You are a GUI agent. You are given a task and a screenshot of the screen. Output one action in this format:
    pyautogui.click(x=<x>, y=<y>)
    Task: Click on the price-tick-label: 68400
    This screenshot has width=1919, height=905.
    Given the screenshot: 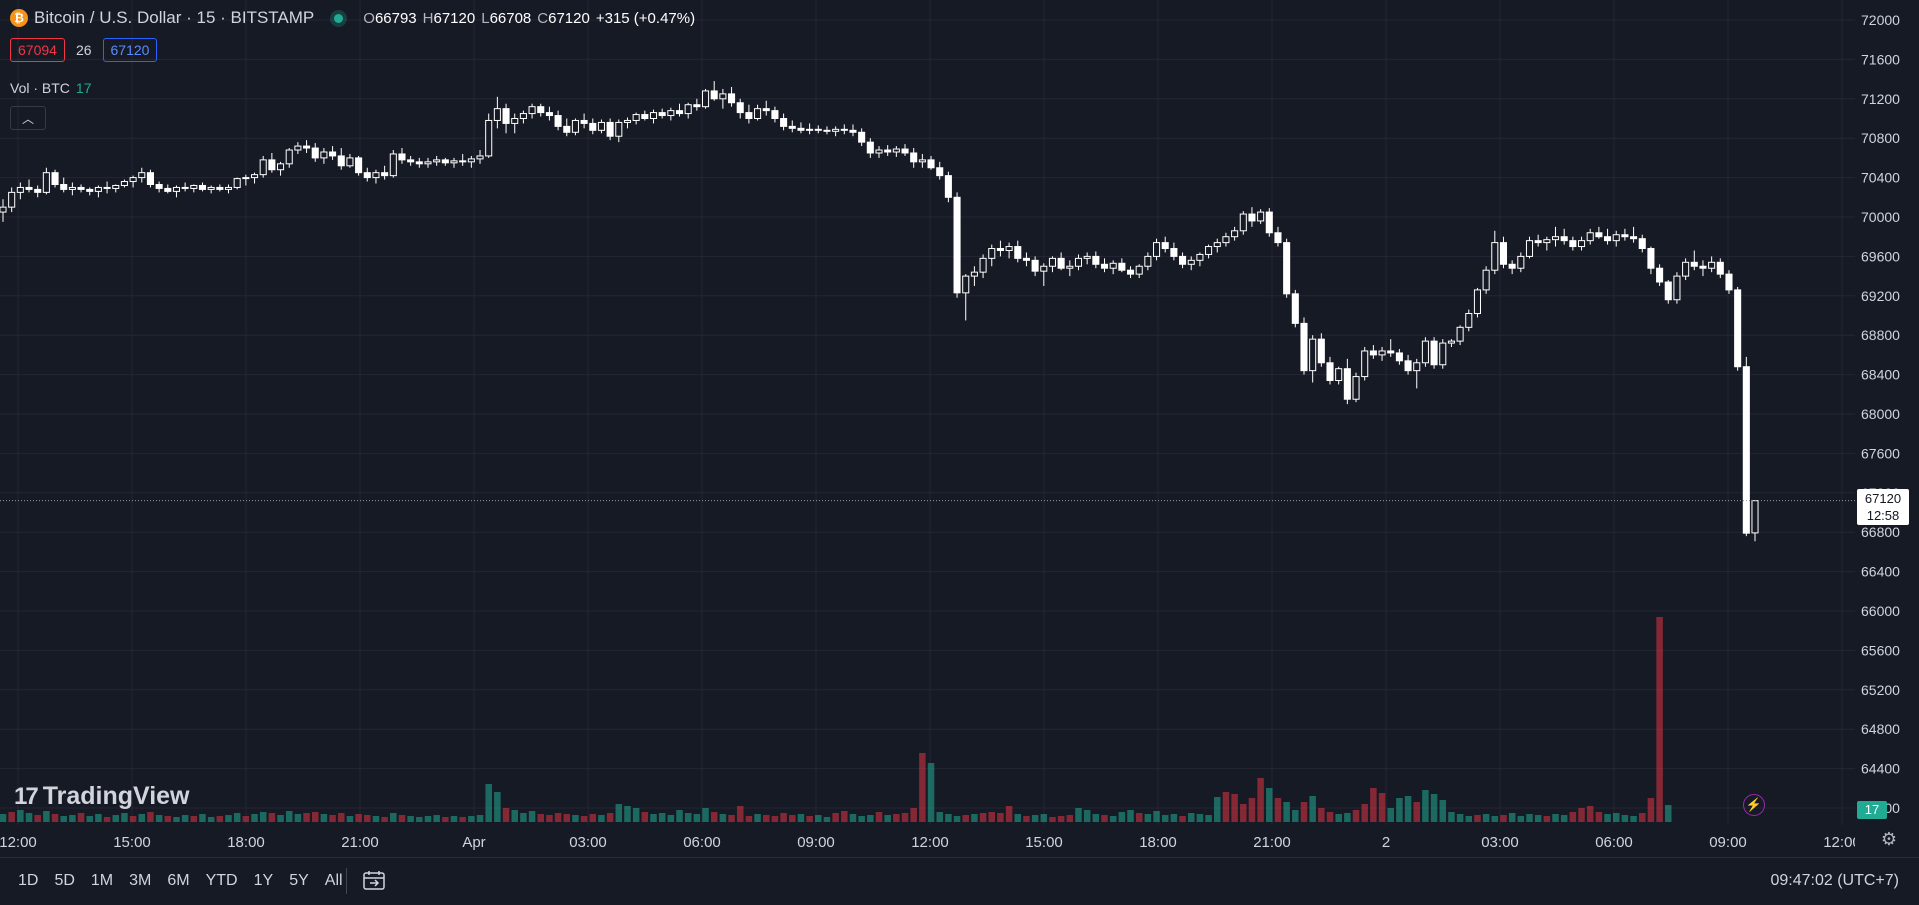 What is the action you would take?
    pyautogui.click(x=1880, y=375)
    